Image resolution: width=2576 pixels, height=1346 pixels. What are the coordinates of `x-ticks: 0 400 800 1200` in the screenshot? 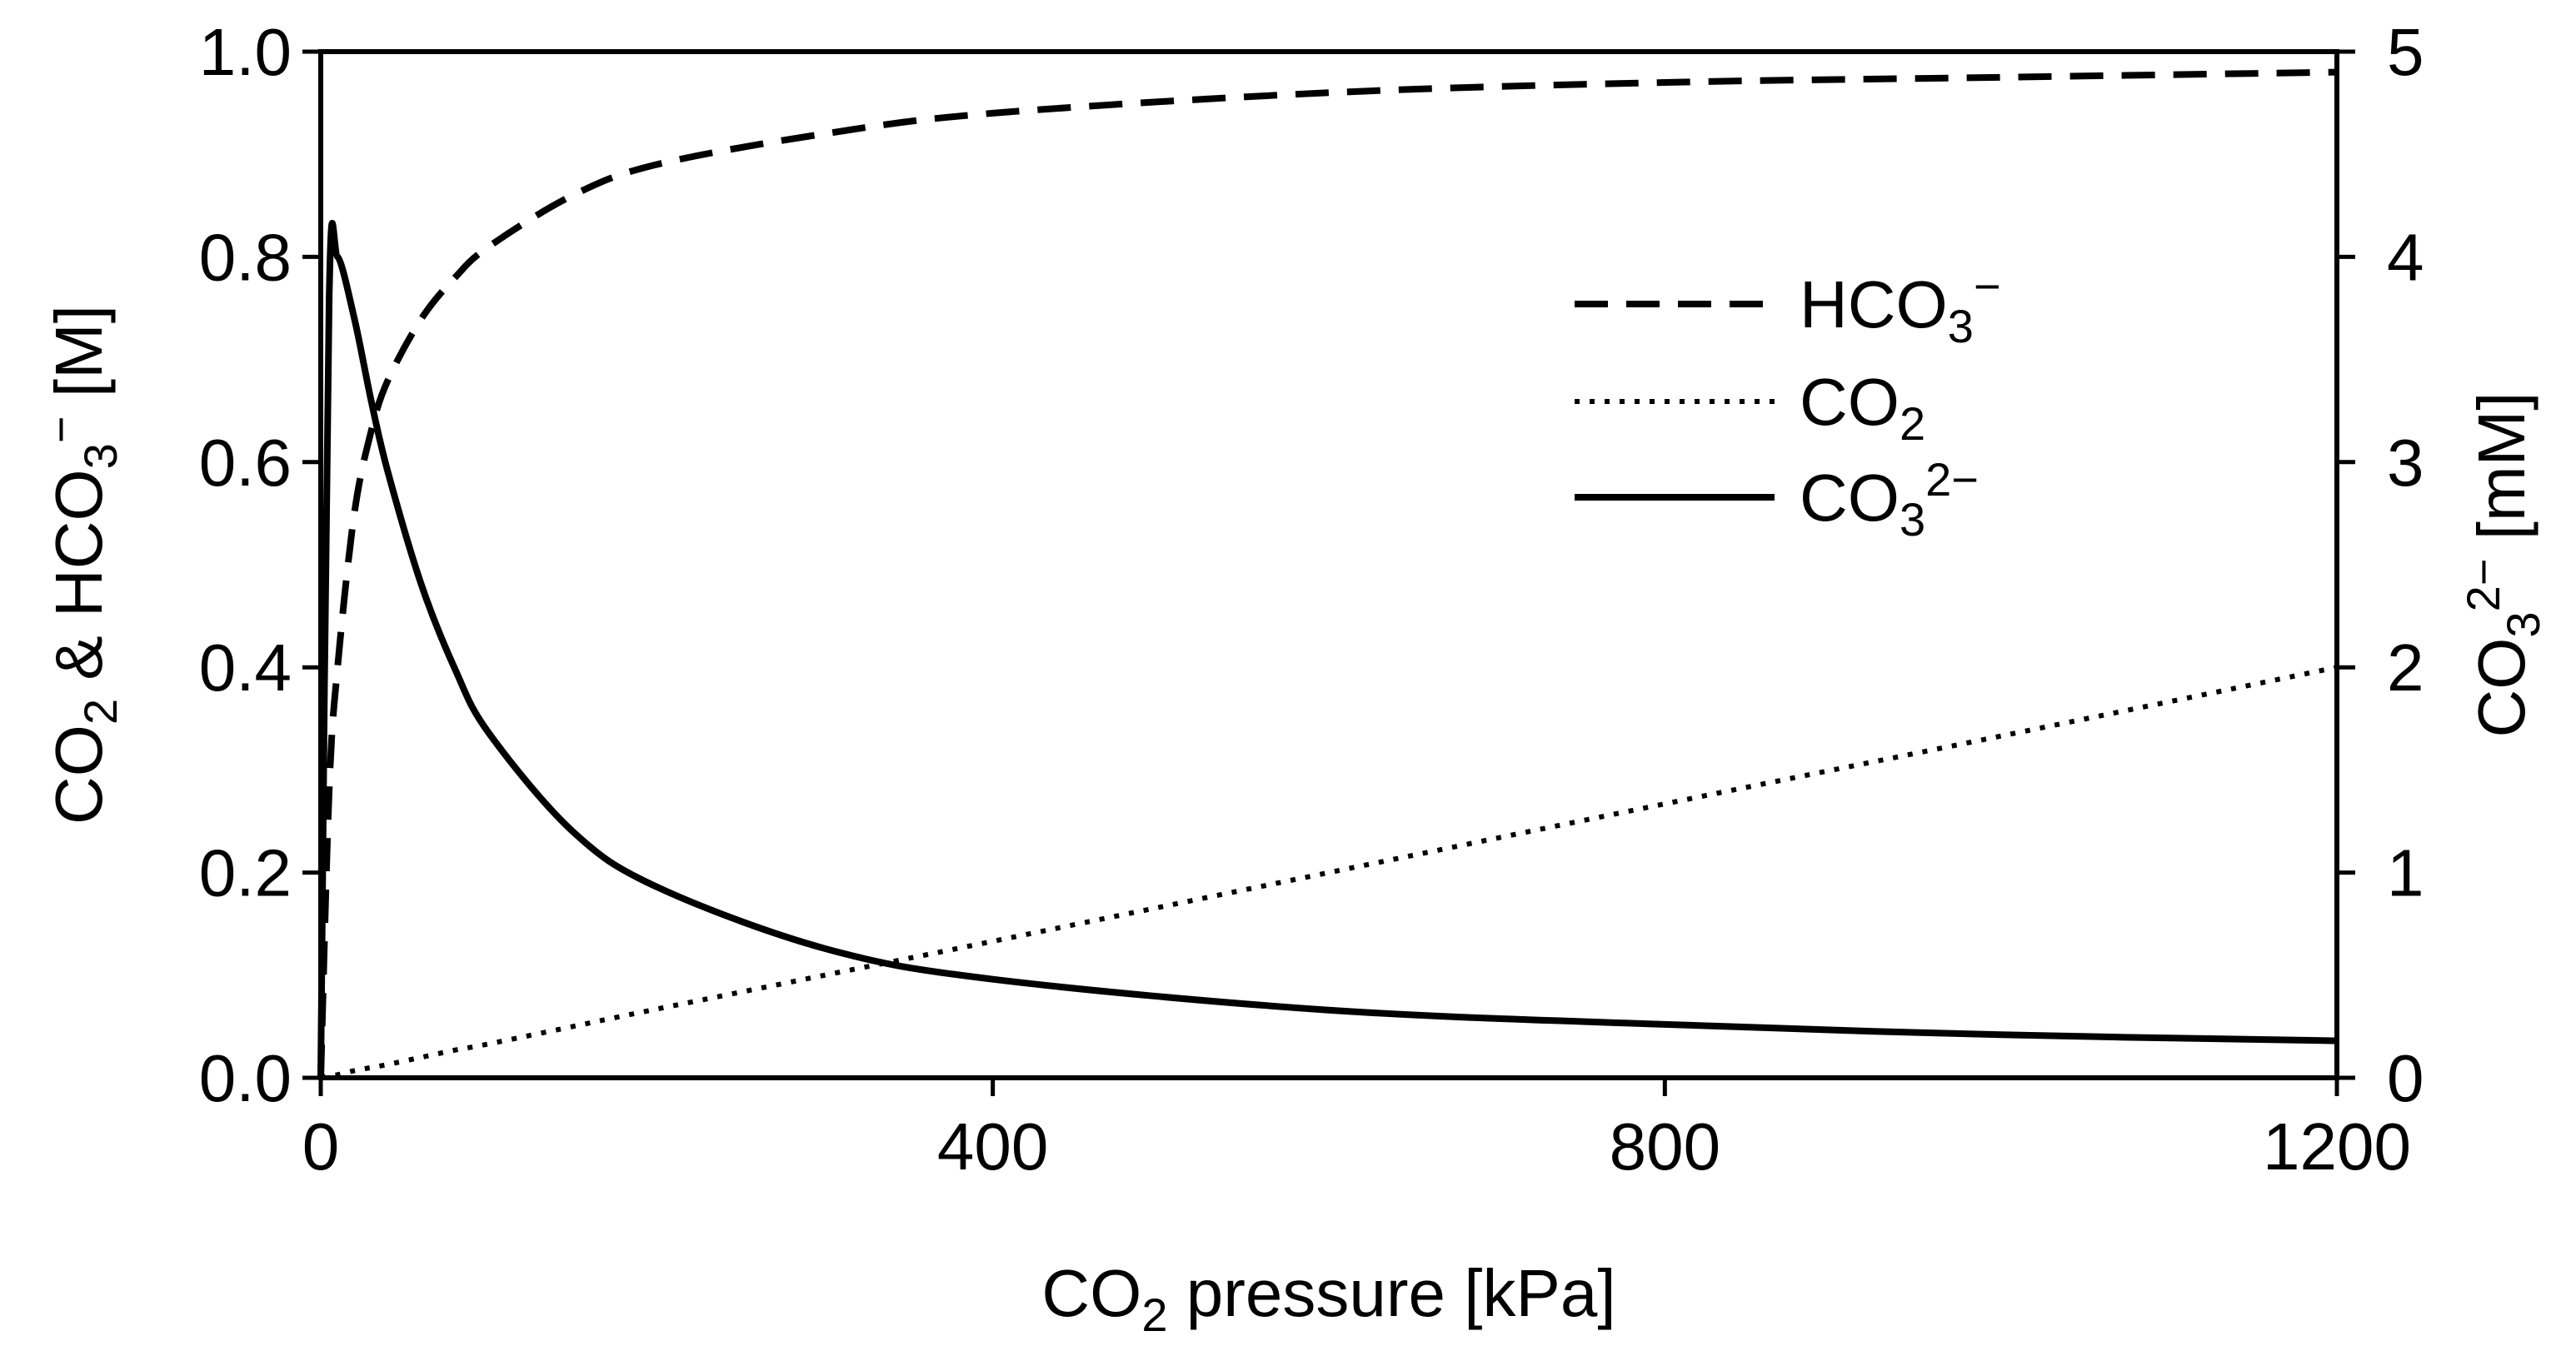 It's located at (1356, 1131).